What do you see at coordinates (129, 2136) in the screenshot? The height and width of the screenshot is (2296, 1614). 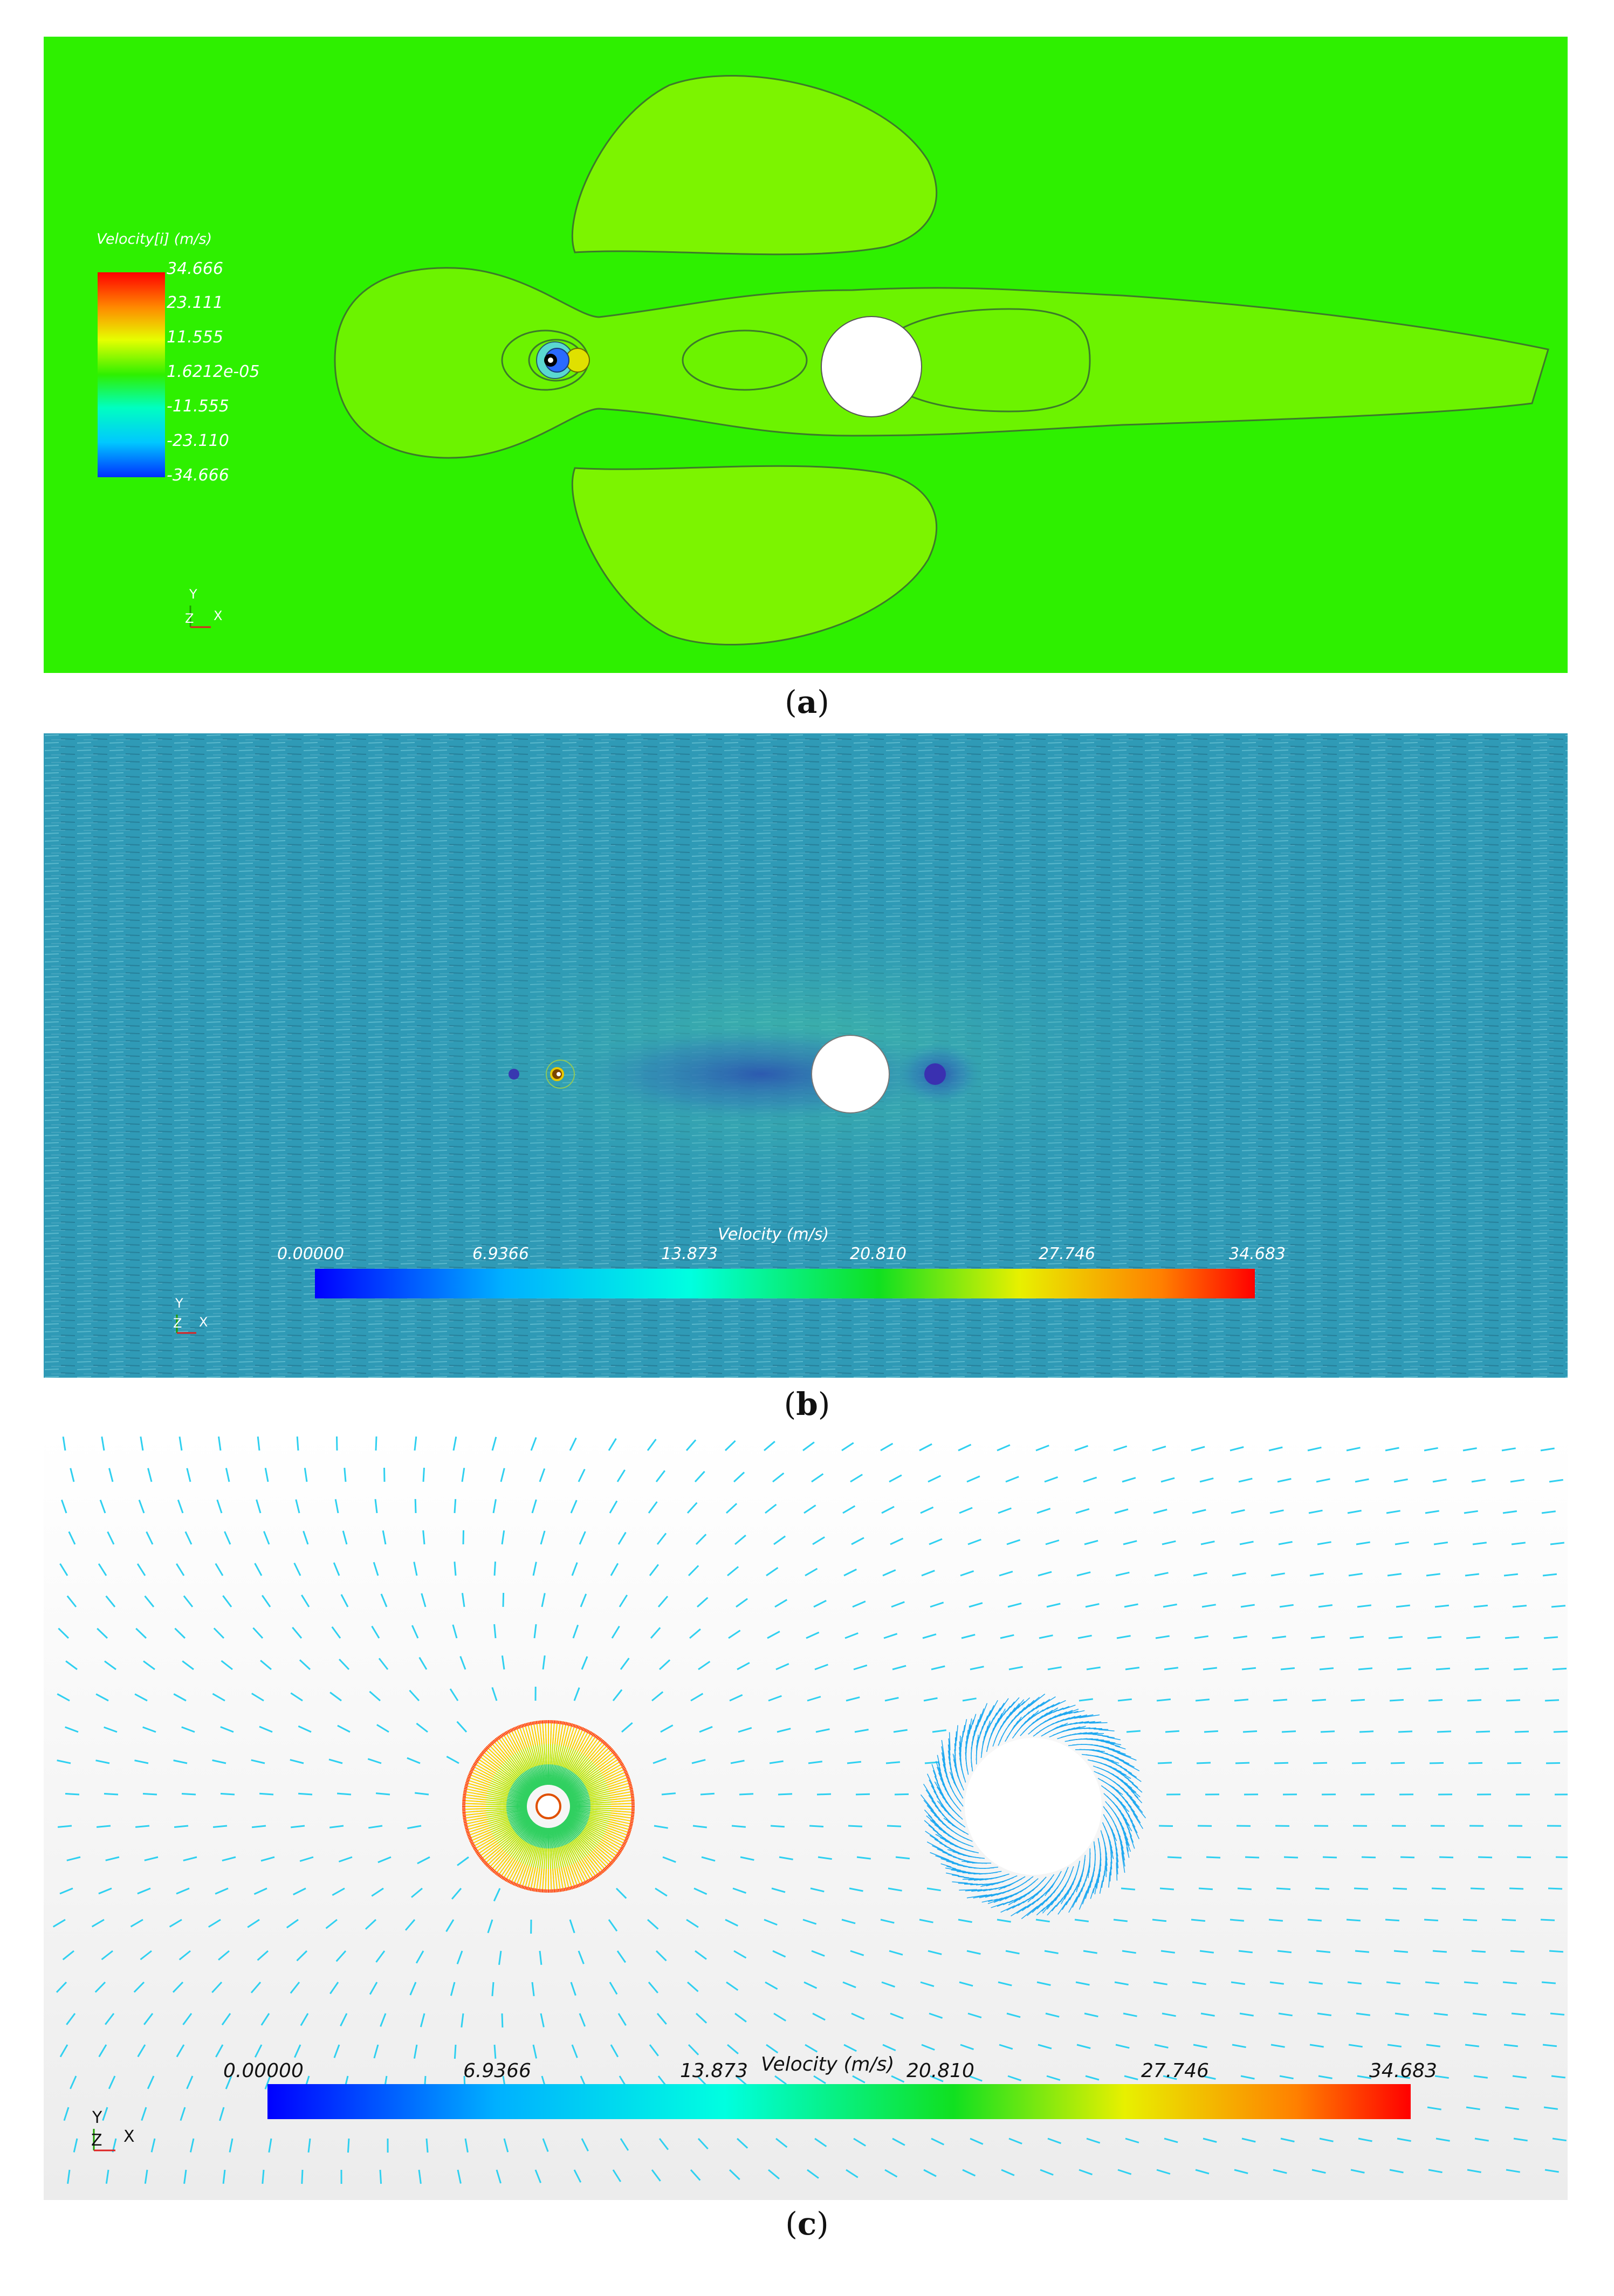 I see `x-axis-label: X` at bounding box center [129, 2136].